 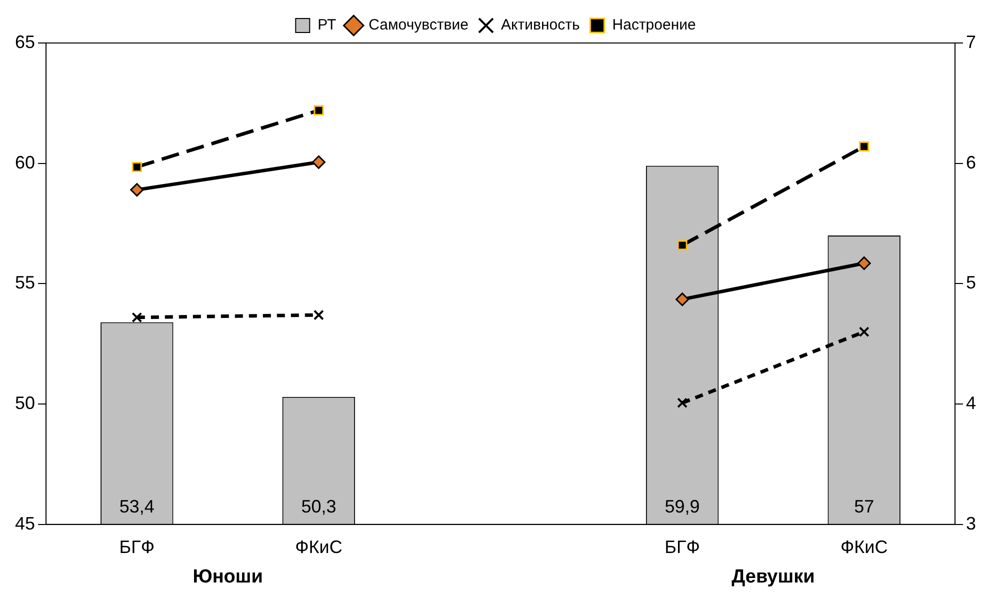 I want to click on y-tick-label: 50, so click(x=25, y=403).